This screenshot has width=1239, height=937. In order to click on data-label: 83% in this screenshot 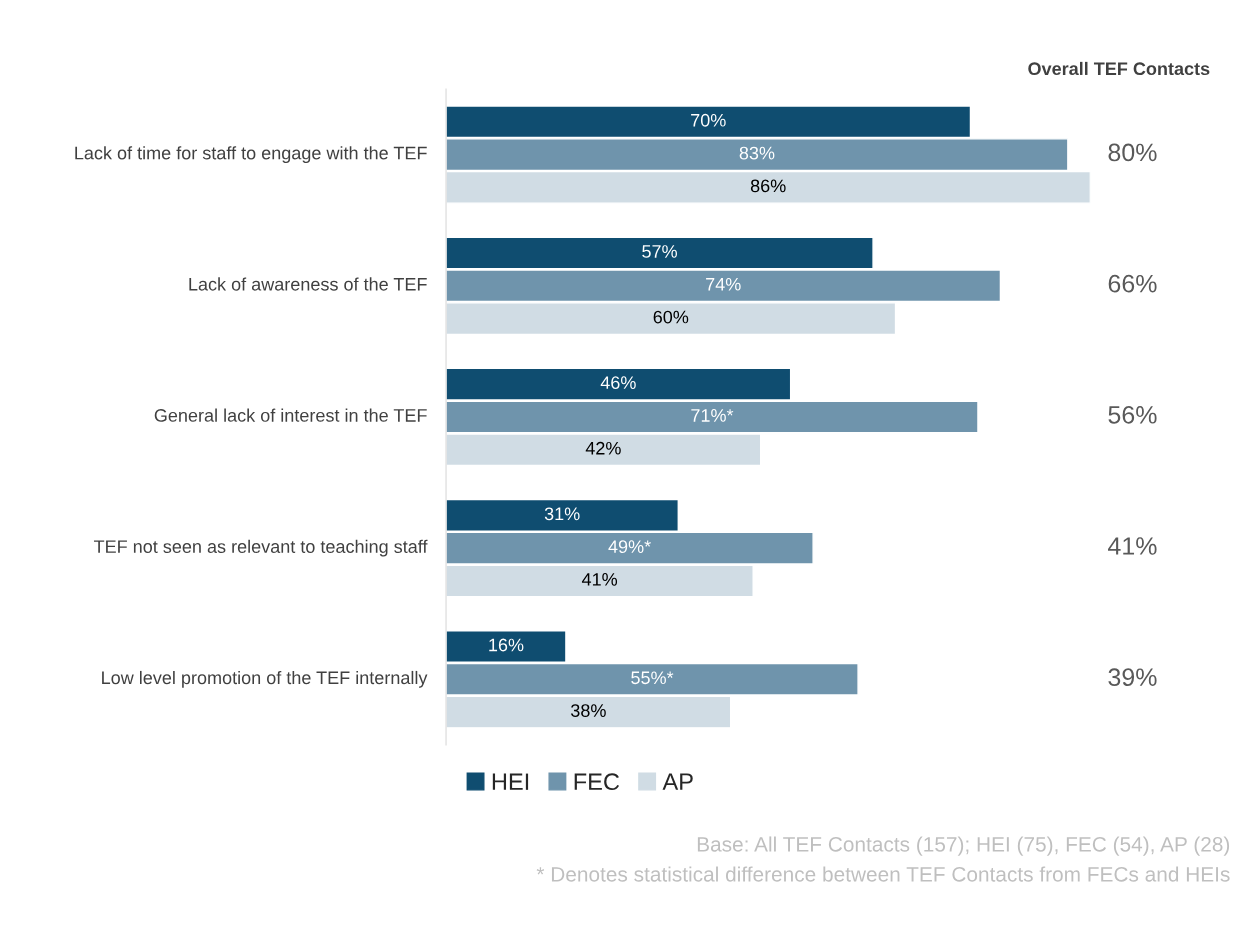, I will do `click(757, 153)`.